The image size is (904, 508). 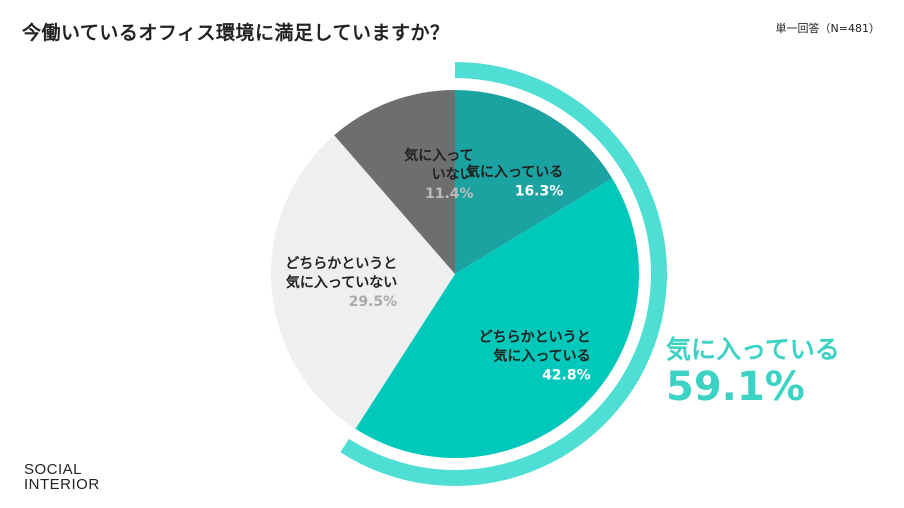 What do you see at coordinates (535, 338) in the screenshot?
I see `slice-label-1-0: どちらかというと` at bounding box center [535, 338].